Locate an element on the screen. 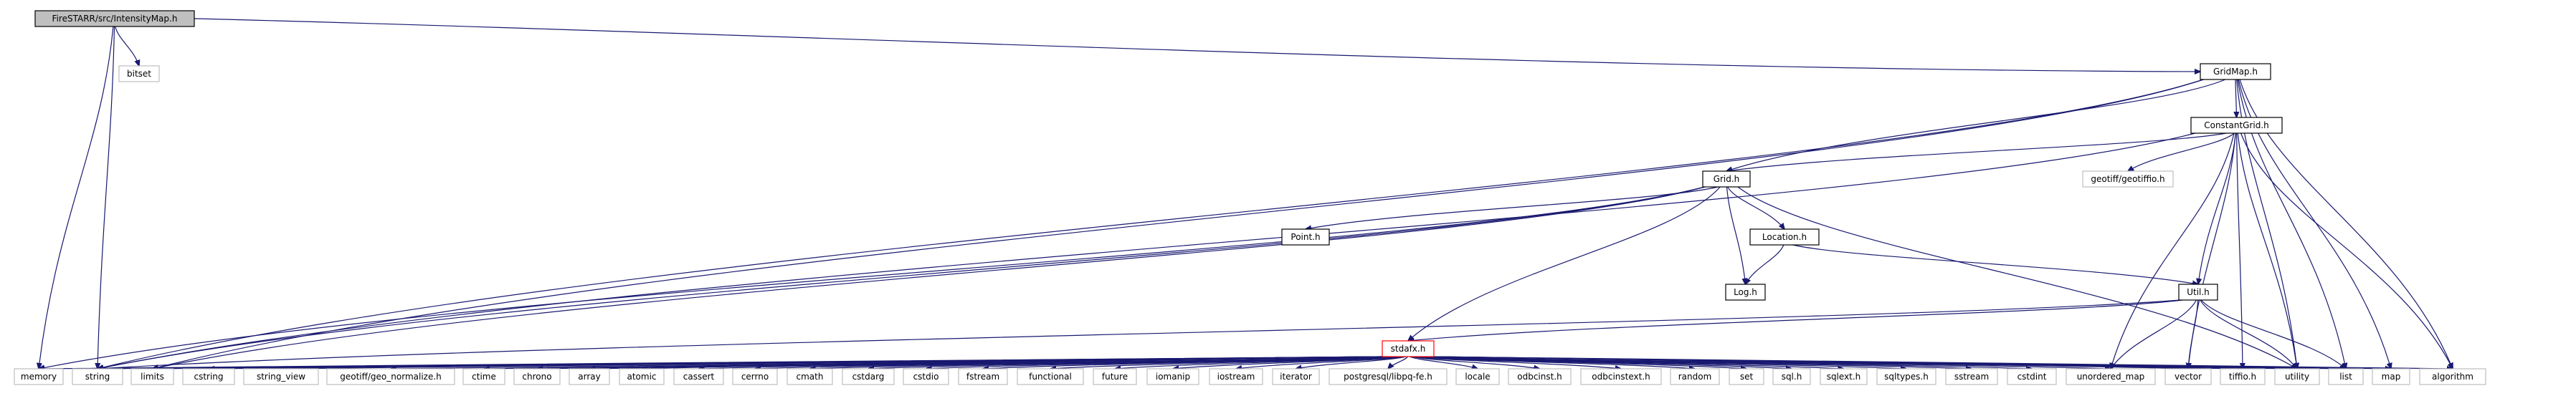  node-location: Location.h is located at coordinates (1784, 237).